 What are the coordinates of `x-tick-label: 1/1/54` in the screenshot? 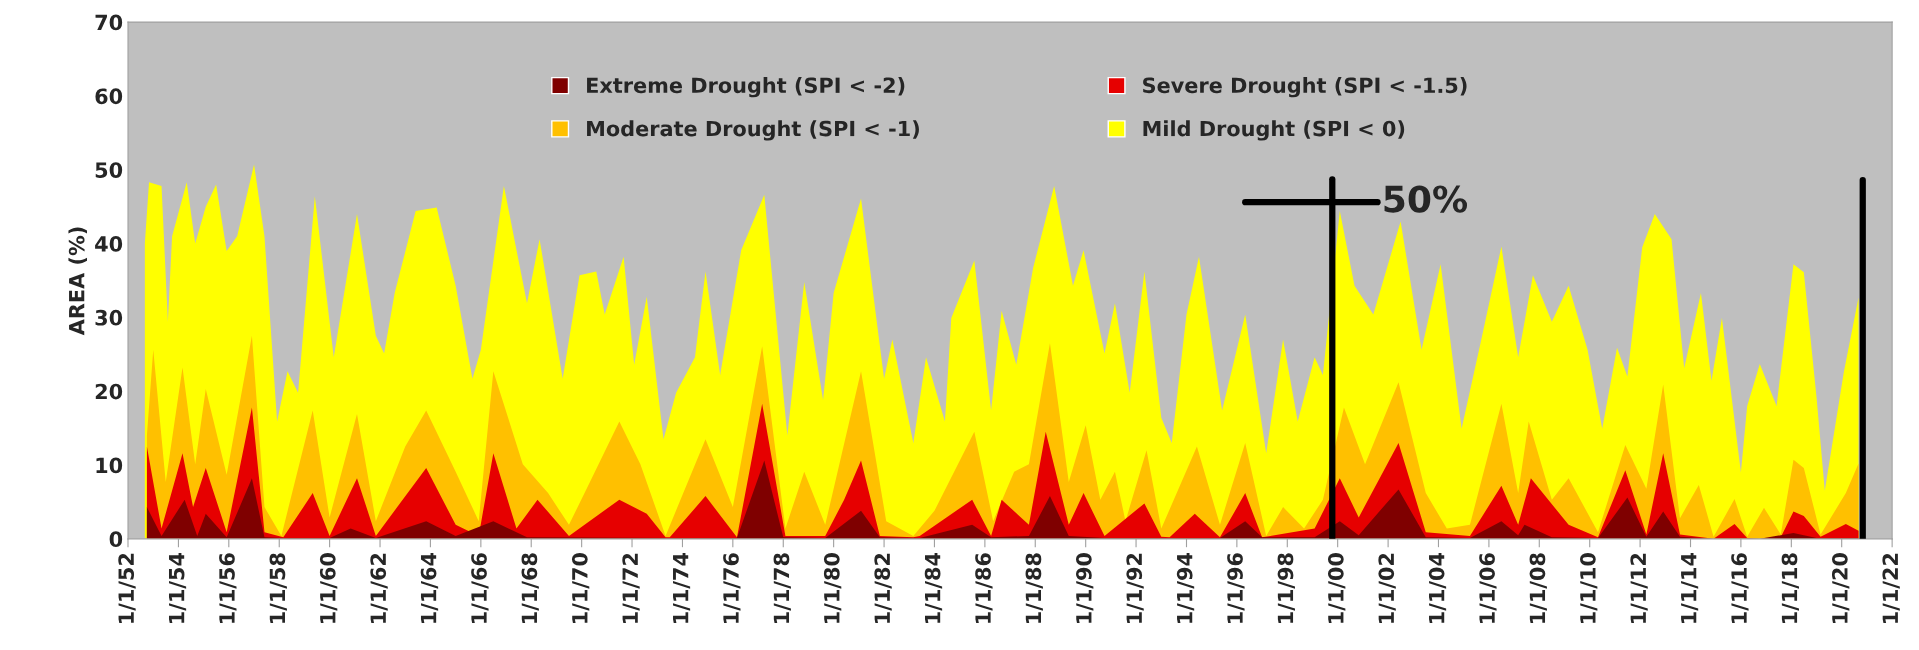 It's located at (177, 588).